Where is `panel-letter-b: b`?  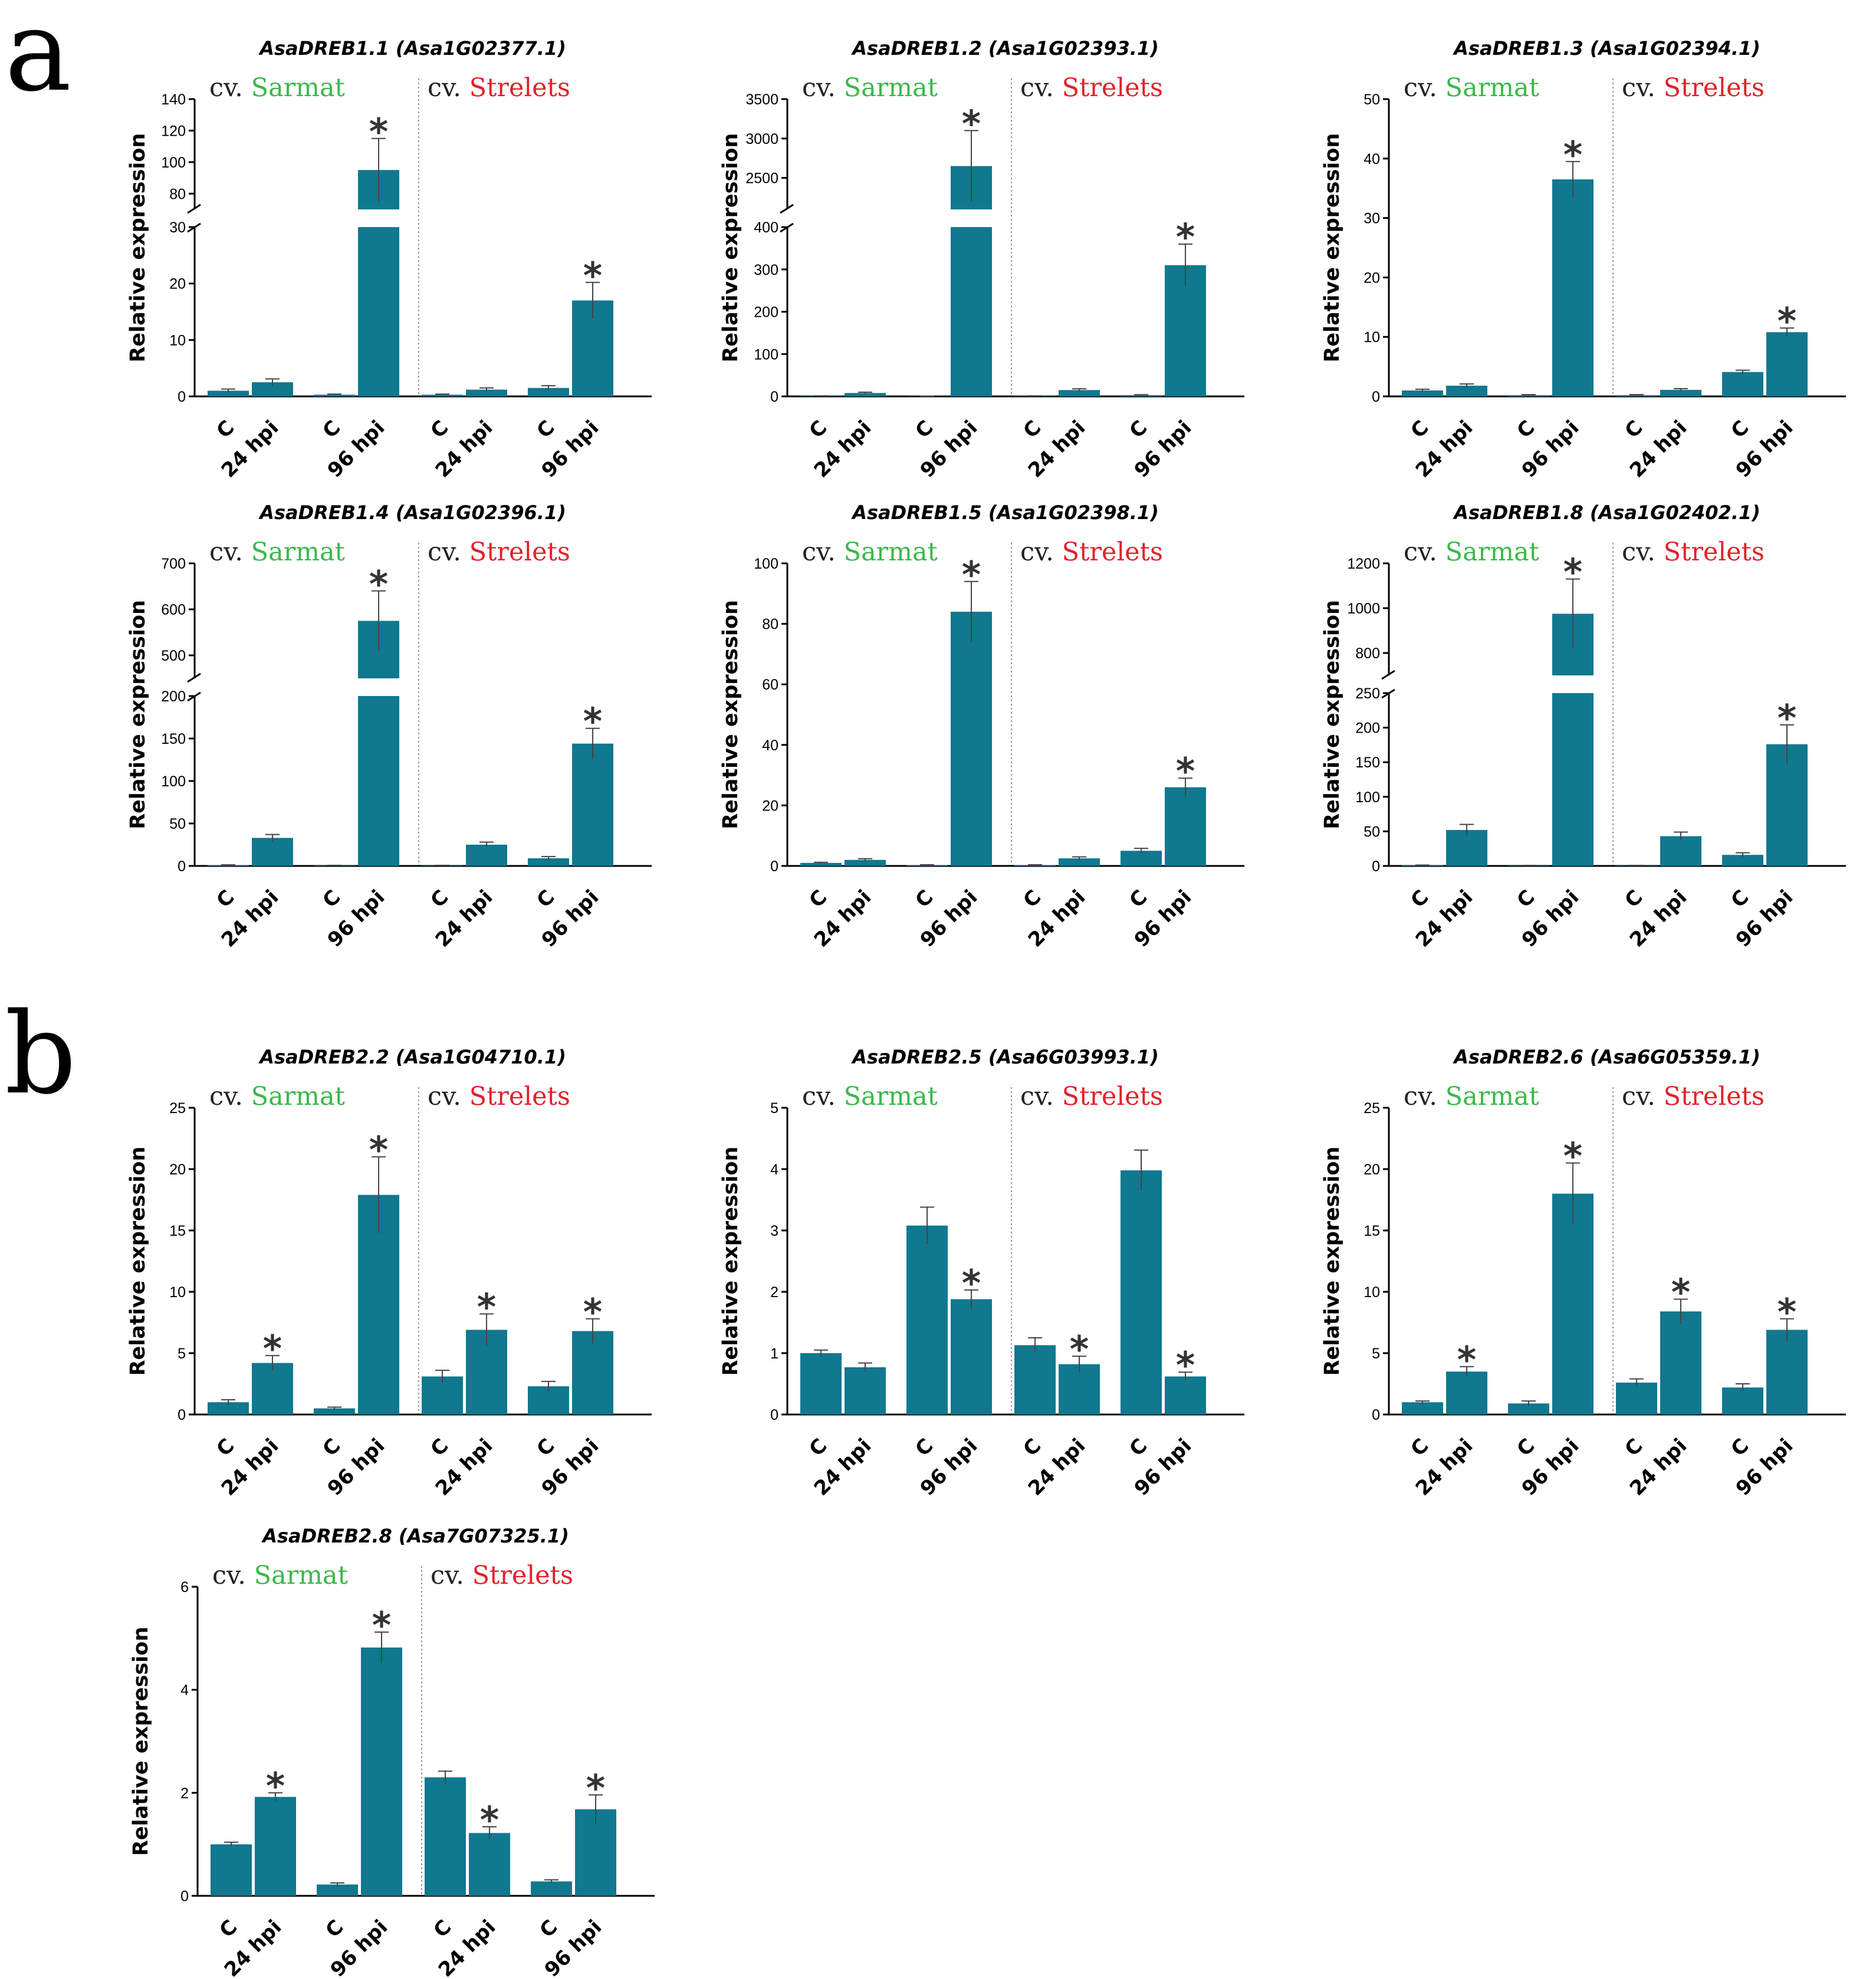 panel-letter-b: b is located at coordinates (41, 1054).